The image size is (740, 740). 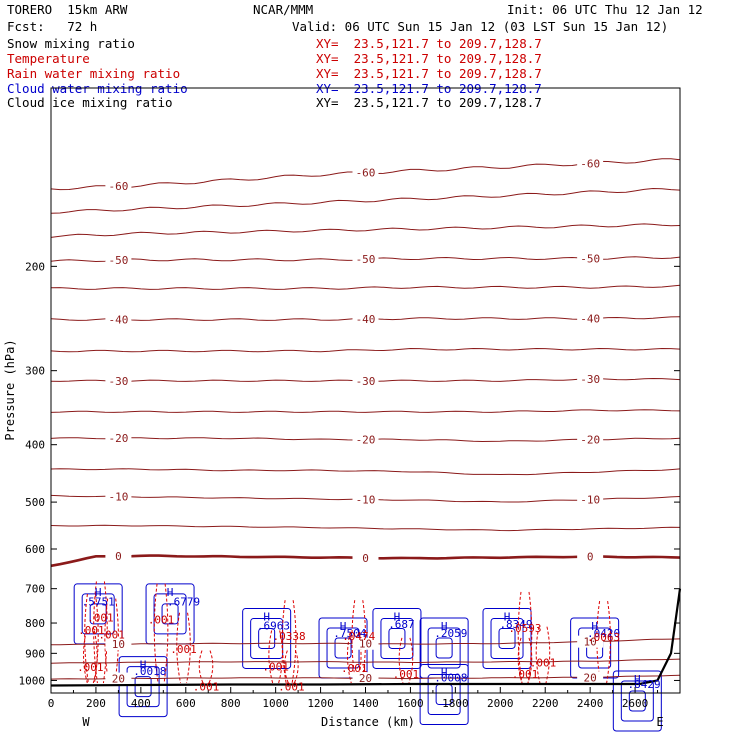 What do you see at coordinates (10, 389) in the screenshot?
I see `y-axis-label: Pressure (hPa)` at bounding box center [10, 389].